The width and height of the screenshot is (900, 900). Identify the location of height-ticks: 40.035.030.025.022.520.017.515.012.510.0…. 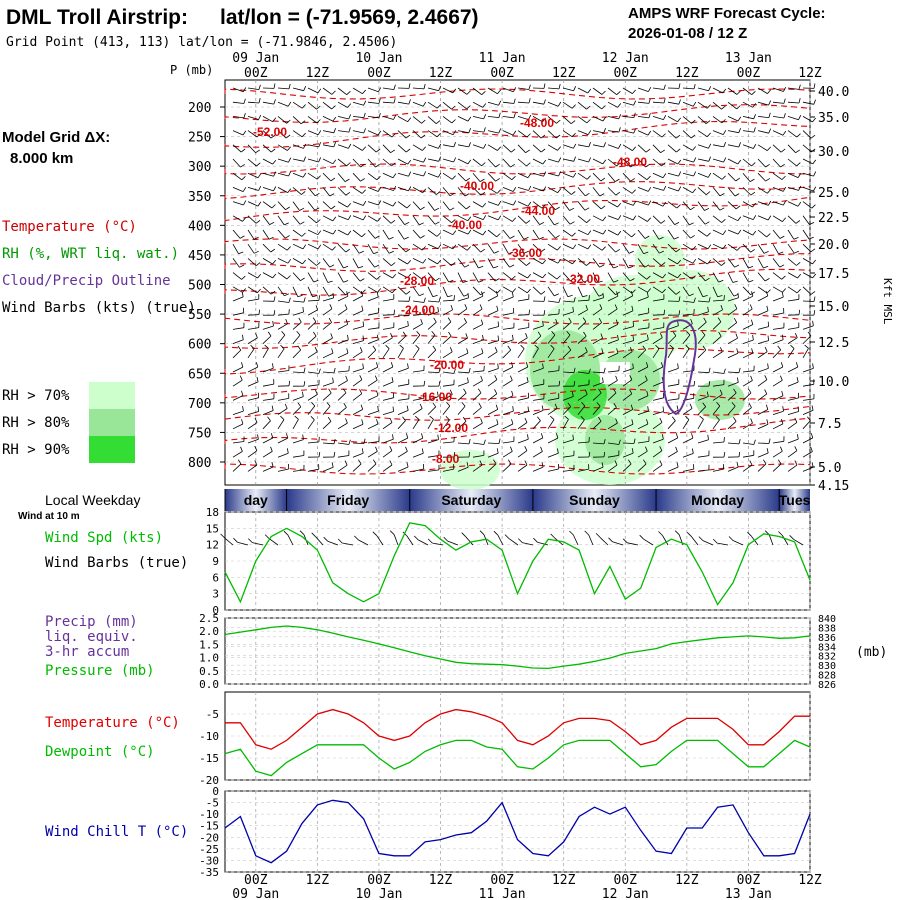
(829, 289).